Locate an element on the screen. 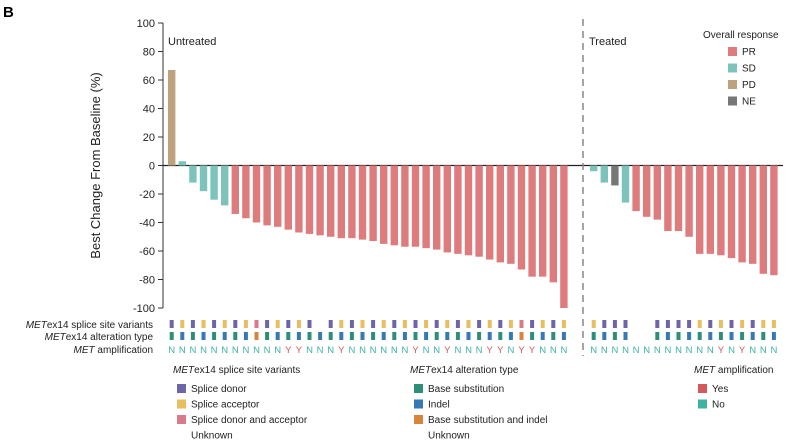 The width and height of the screenshot is (800, 448). splice-legend-swatch is located at coordinates (181, 404).